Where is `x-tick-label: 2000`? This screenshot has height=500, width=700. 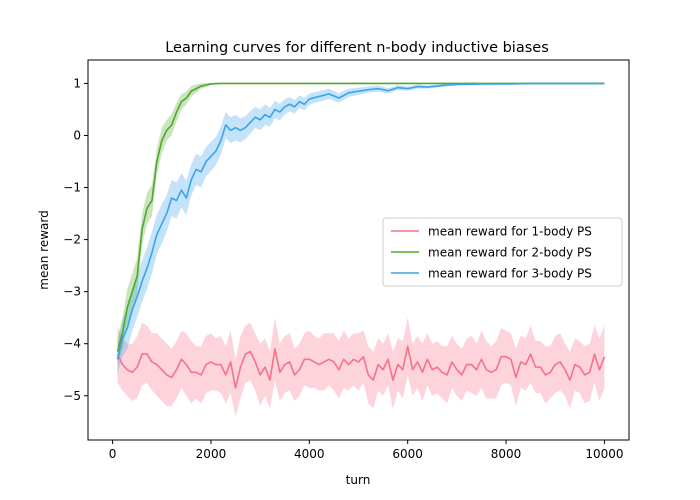 x-tick-label: 2000 is located at coordinates (211, 454).